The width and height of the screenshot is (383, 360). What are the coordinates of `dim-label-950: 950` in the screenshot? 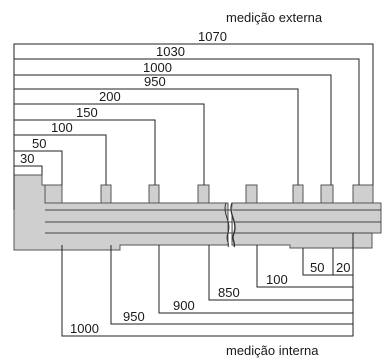 It's located at (155, 81).